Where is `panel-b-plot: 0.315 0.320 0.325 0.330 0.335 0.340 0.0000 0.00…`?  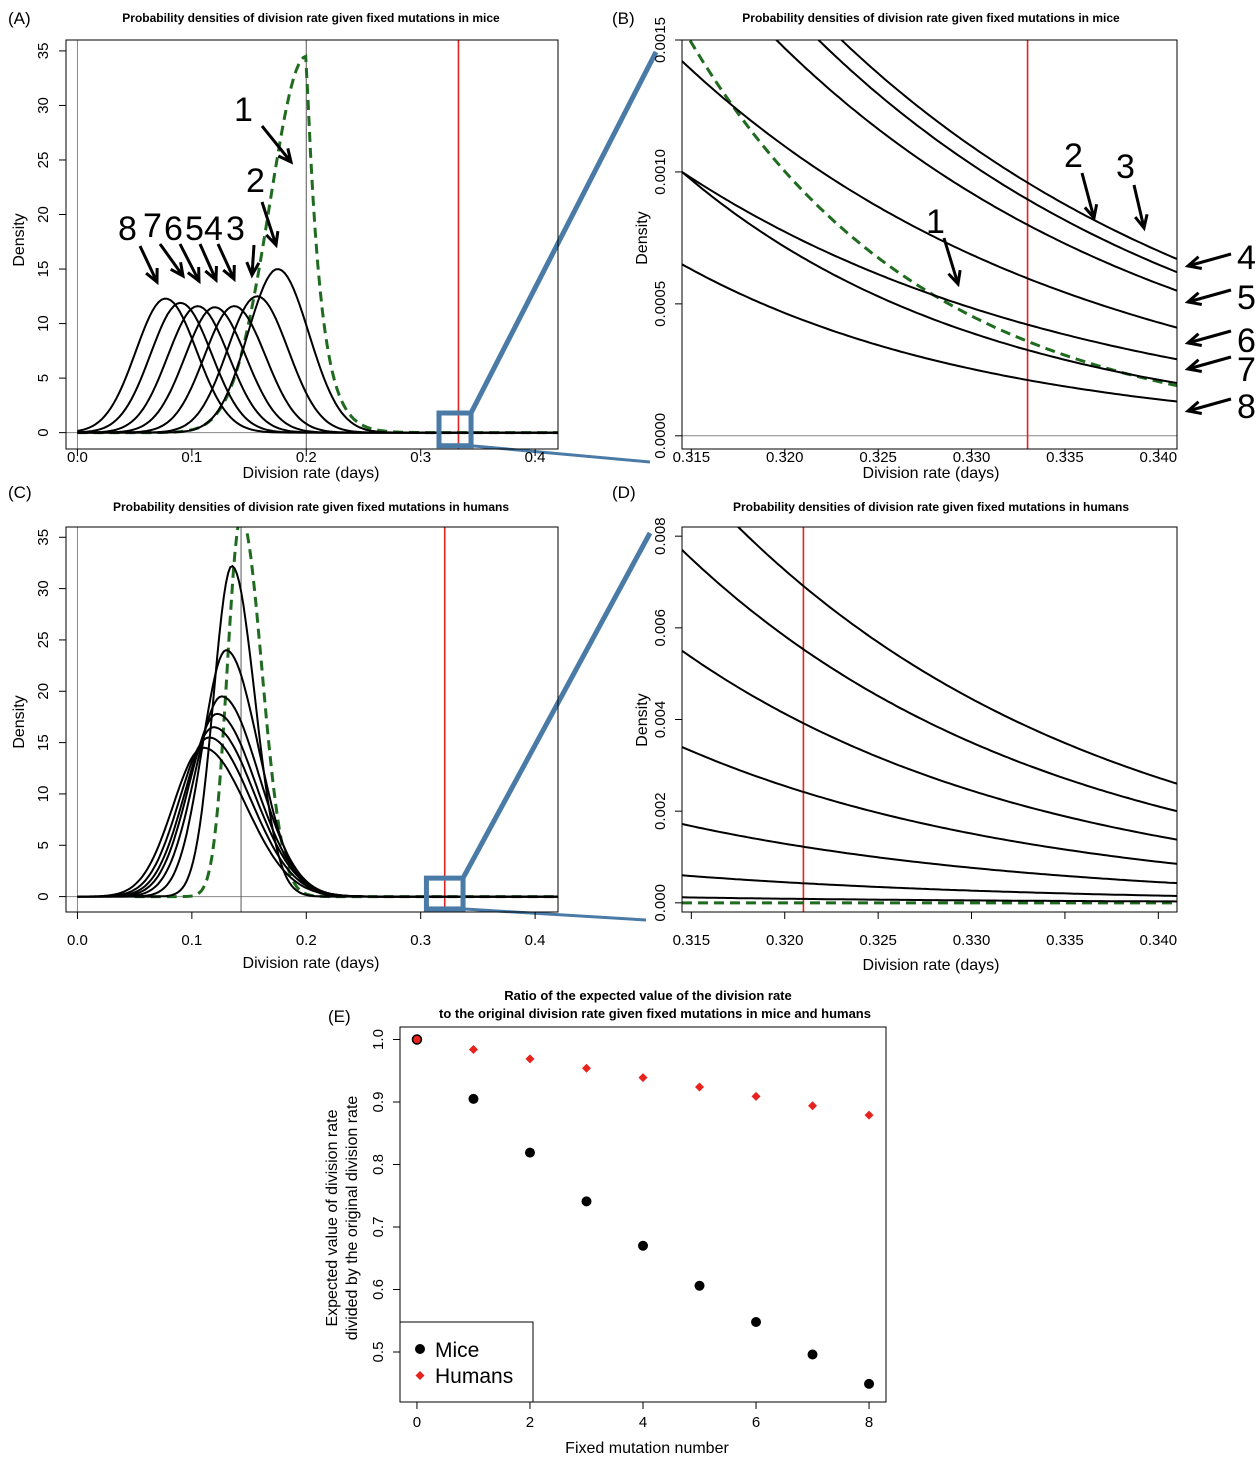
panel-b-plot: 0.315 0.320 0.325 0.330 0.335 0.340 0.0000 0.00… is located at coordinates (954, 241).